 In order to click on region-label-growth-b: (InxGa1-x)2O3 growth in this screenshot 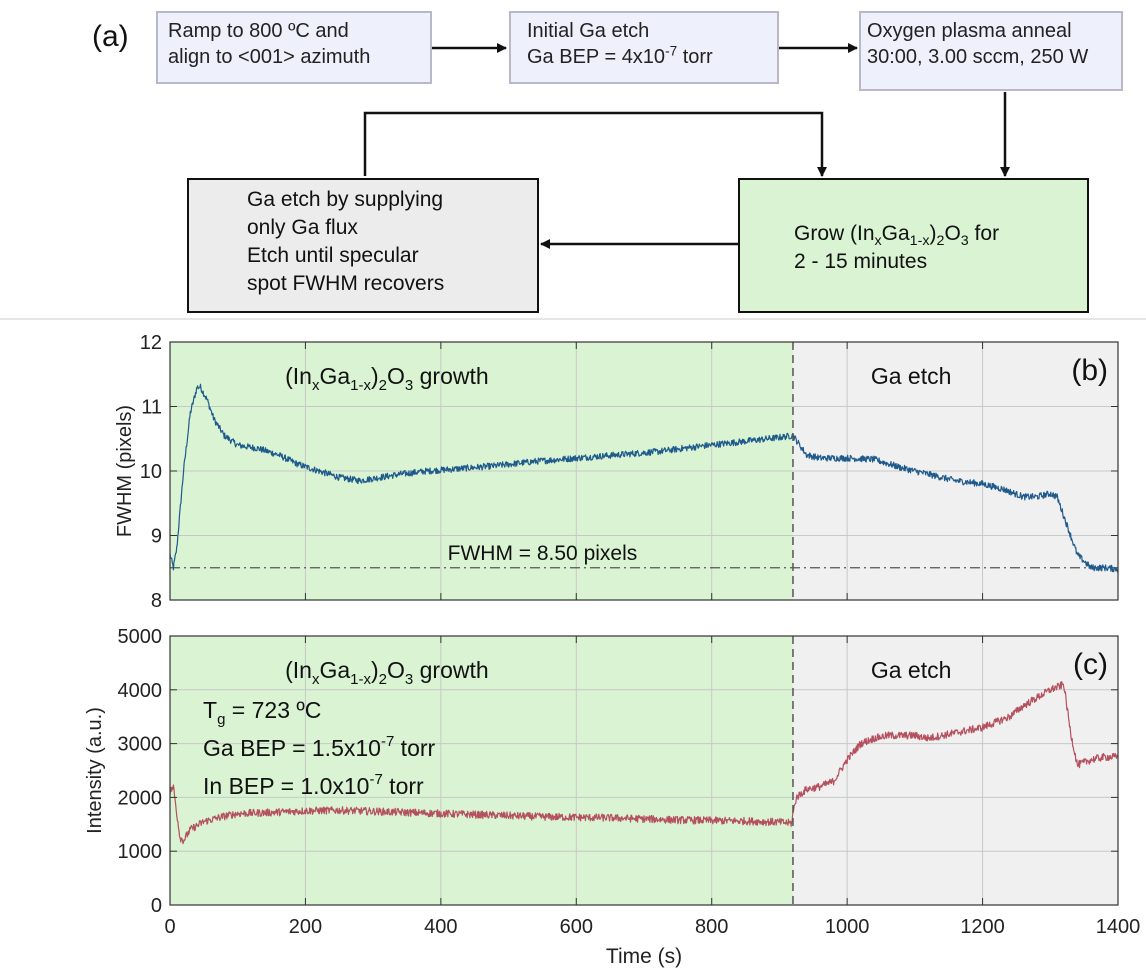, I will do `click(387, 378)`.